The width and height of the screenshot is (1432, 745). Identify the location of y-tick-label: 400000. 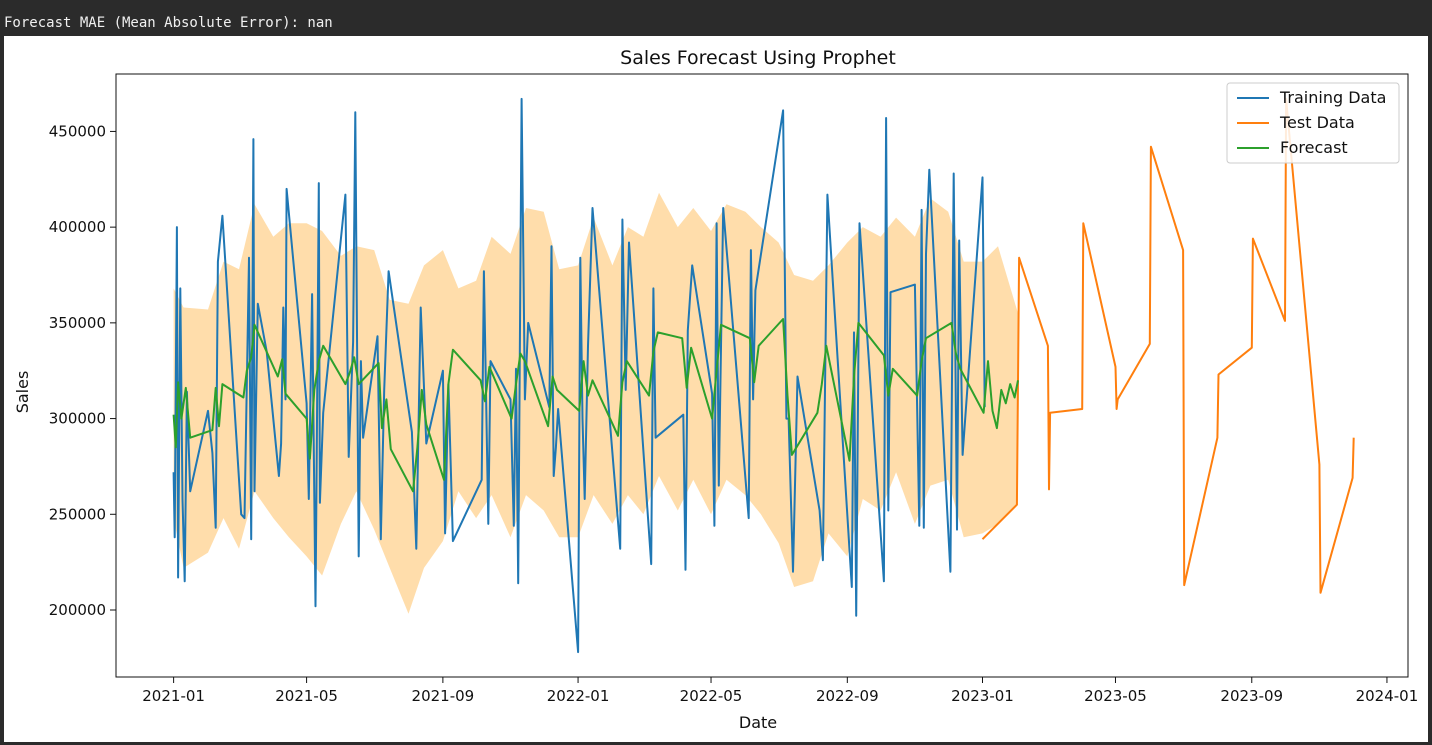
(77, 227).